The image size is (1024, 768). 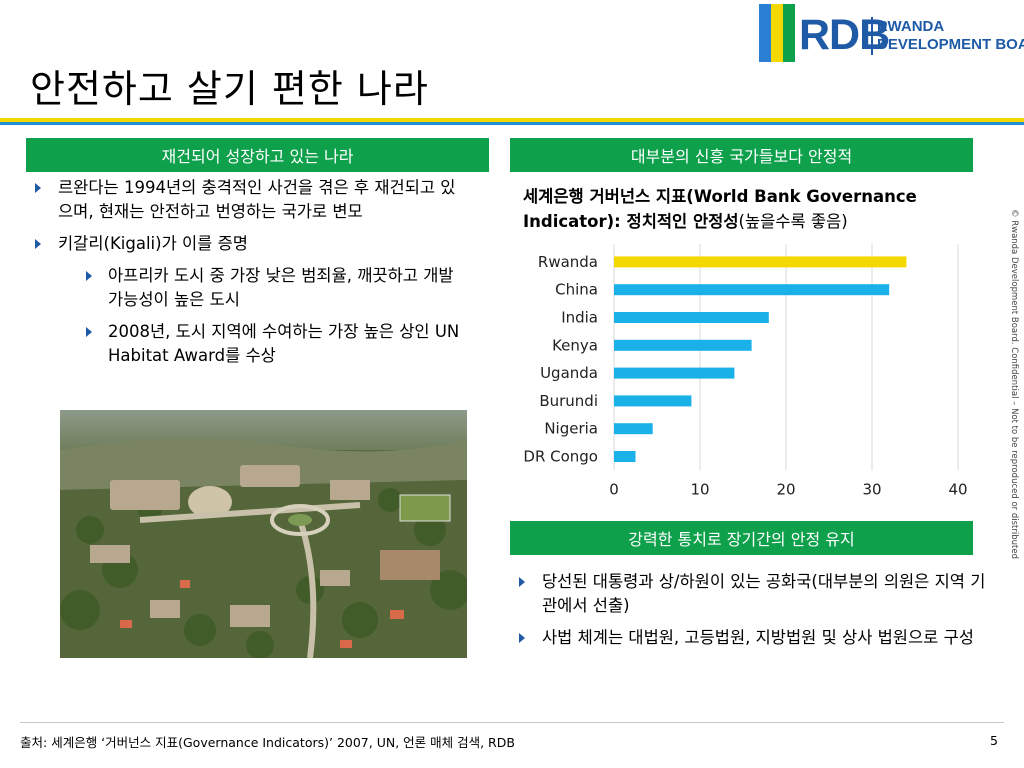 I want to click on photo-illustration, so click(x=263, y=534).